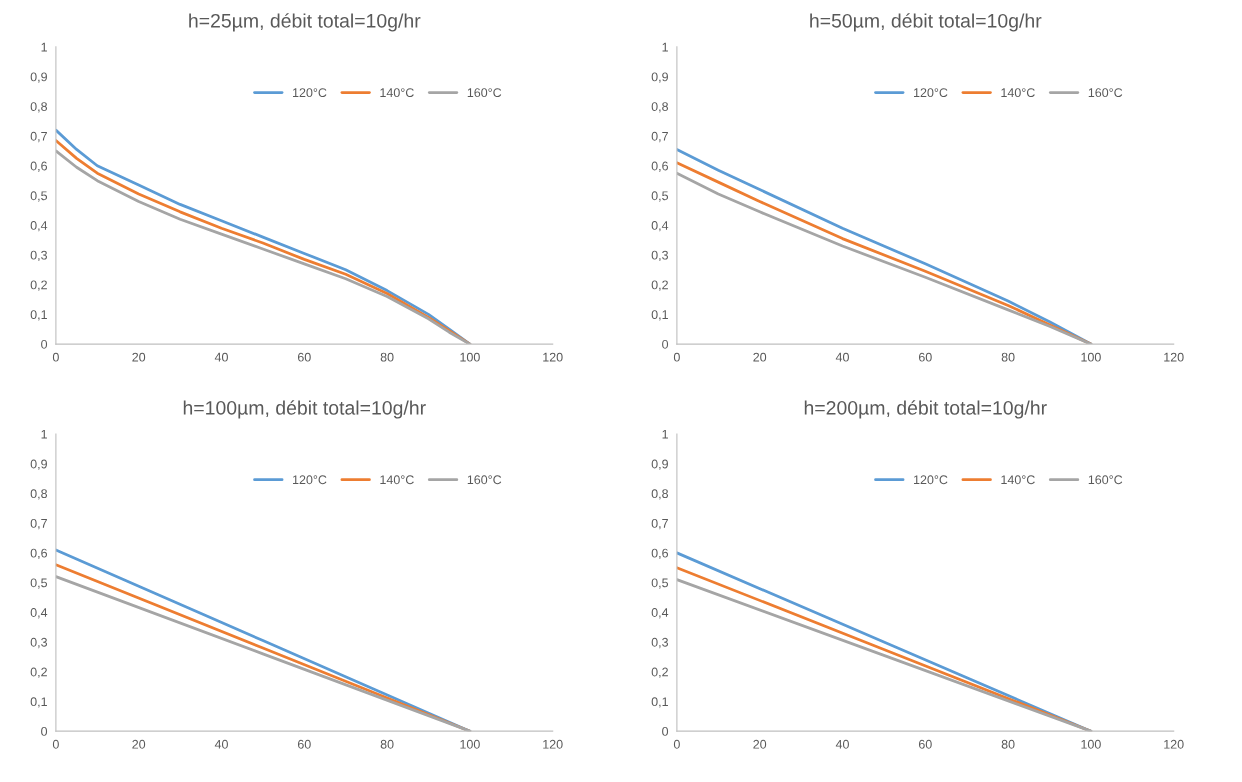  I want to click on chart-title: h=200µm, débit total=10g/hr, so click(925, 409).